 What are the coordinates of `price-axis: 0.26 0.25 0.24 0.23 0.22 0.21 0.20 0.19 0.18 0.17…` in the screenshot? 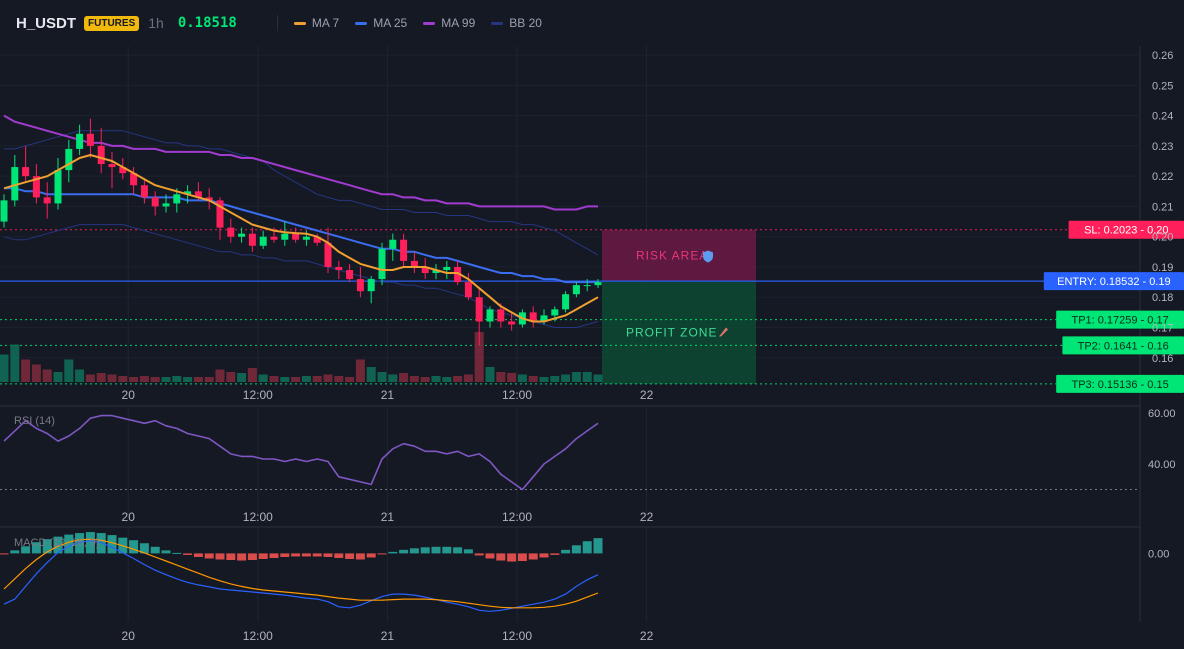 It's located at (1162, 207).